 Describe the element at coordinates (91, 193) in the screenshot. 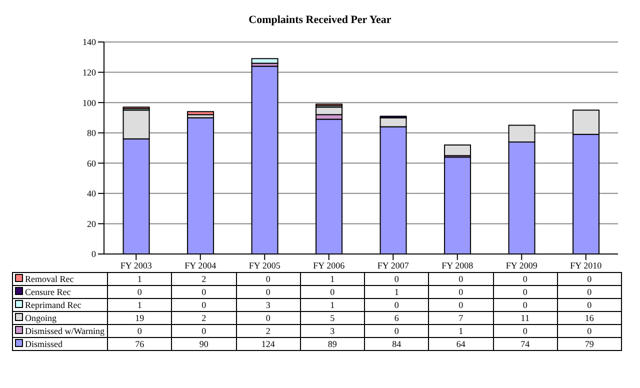

I see `y-tick-label: 40` at that location.